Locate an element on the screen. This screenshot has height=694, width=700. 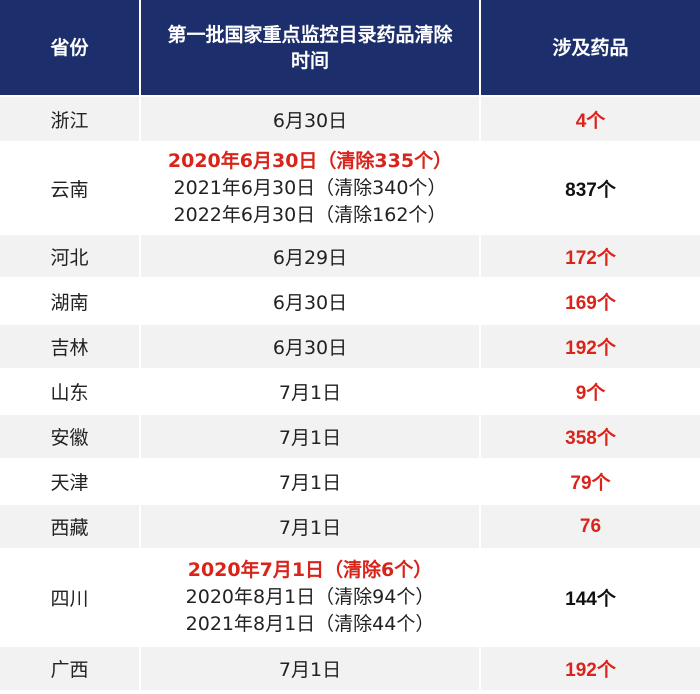
table-row: 天津 7月1日 79个 is located at coordinates (350, 482).